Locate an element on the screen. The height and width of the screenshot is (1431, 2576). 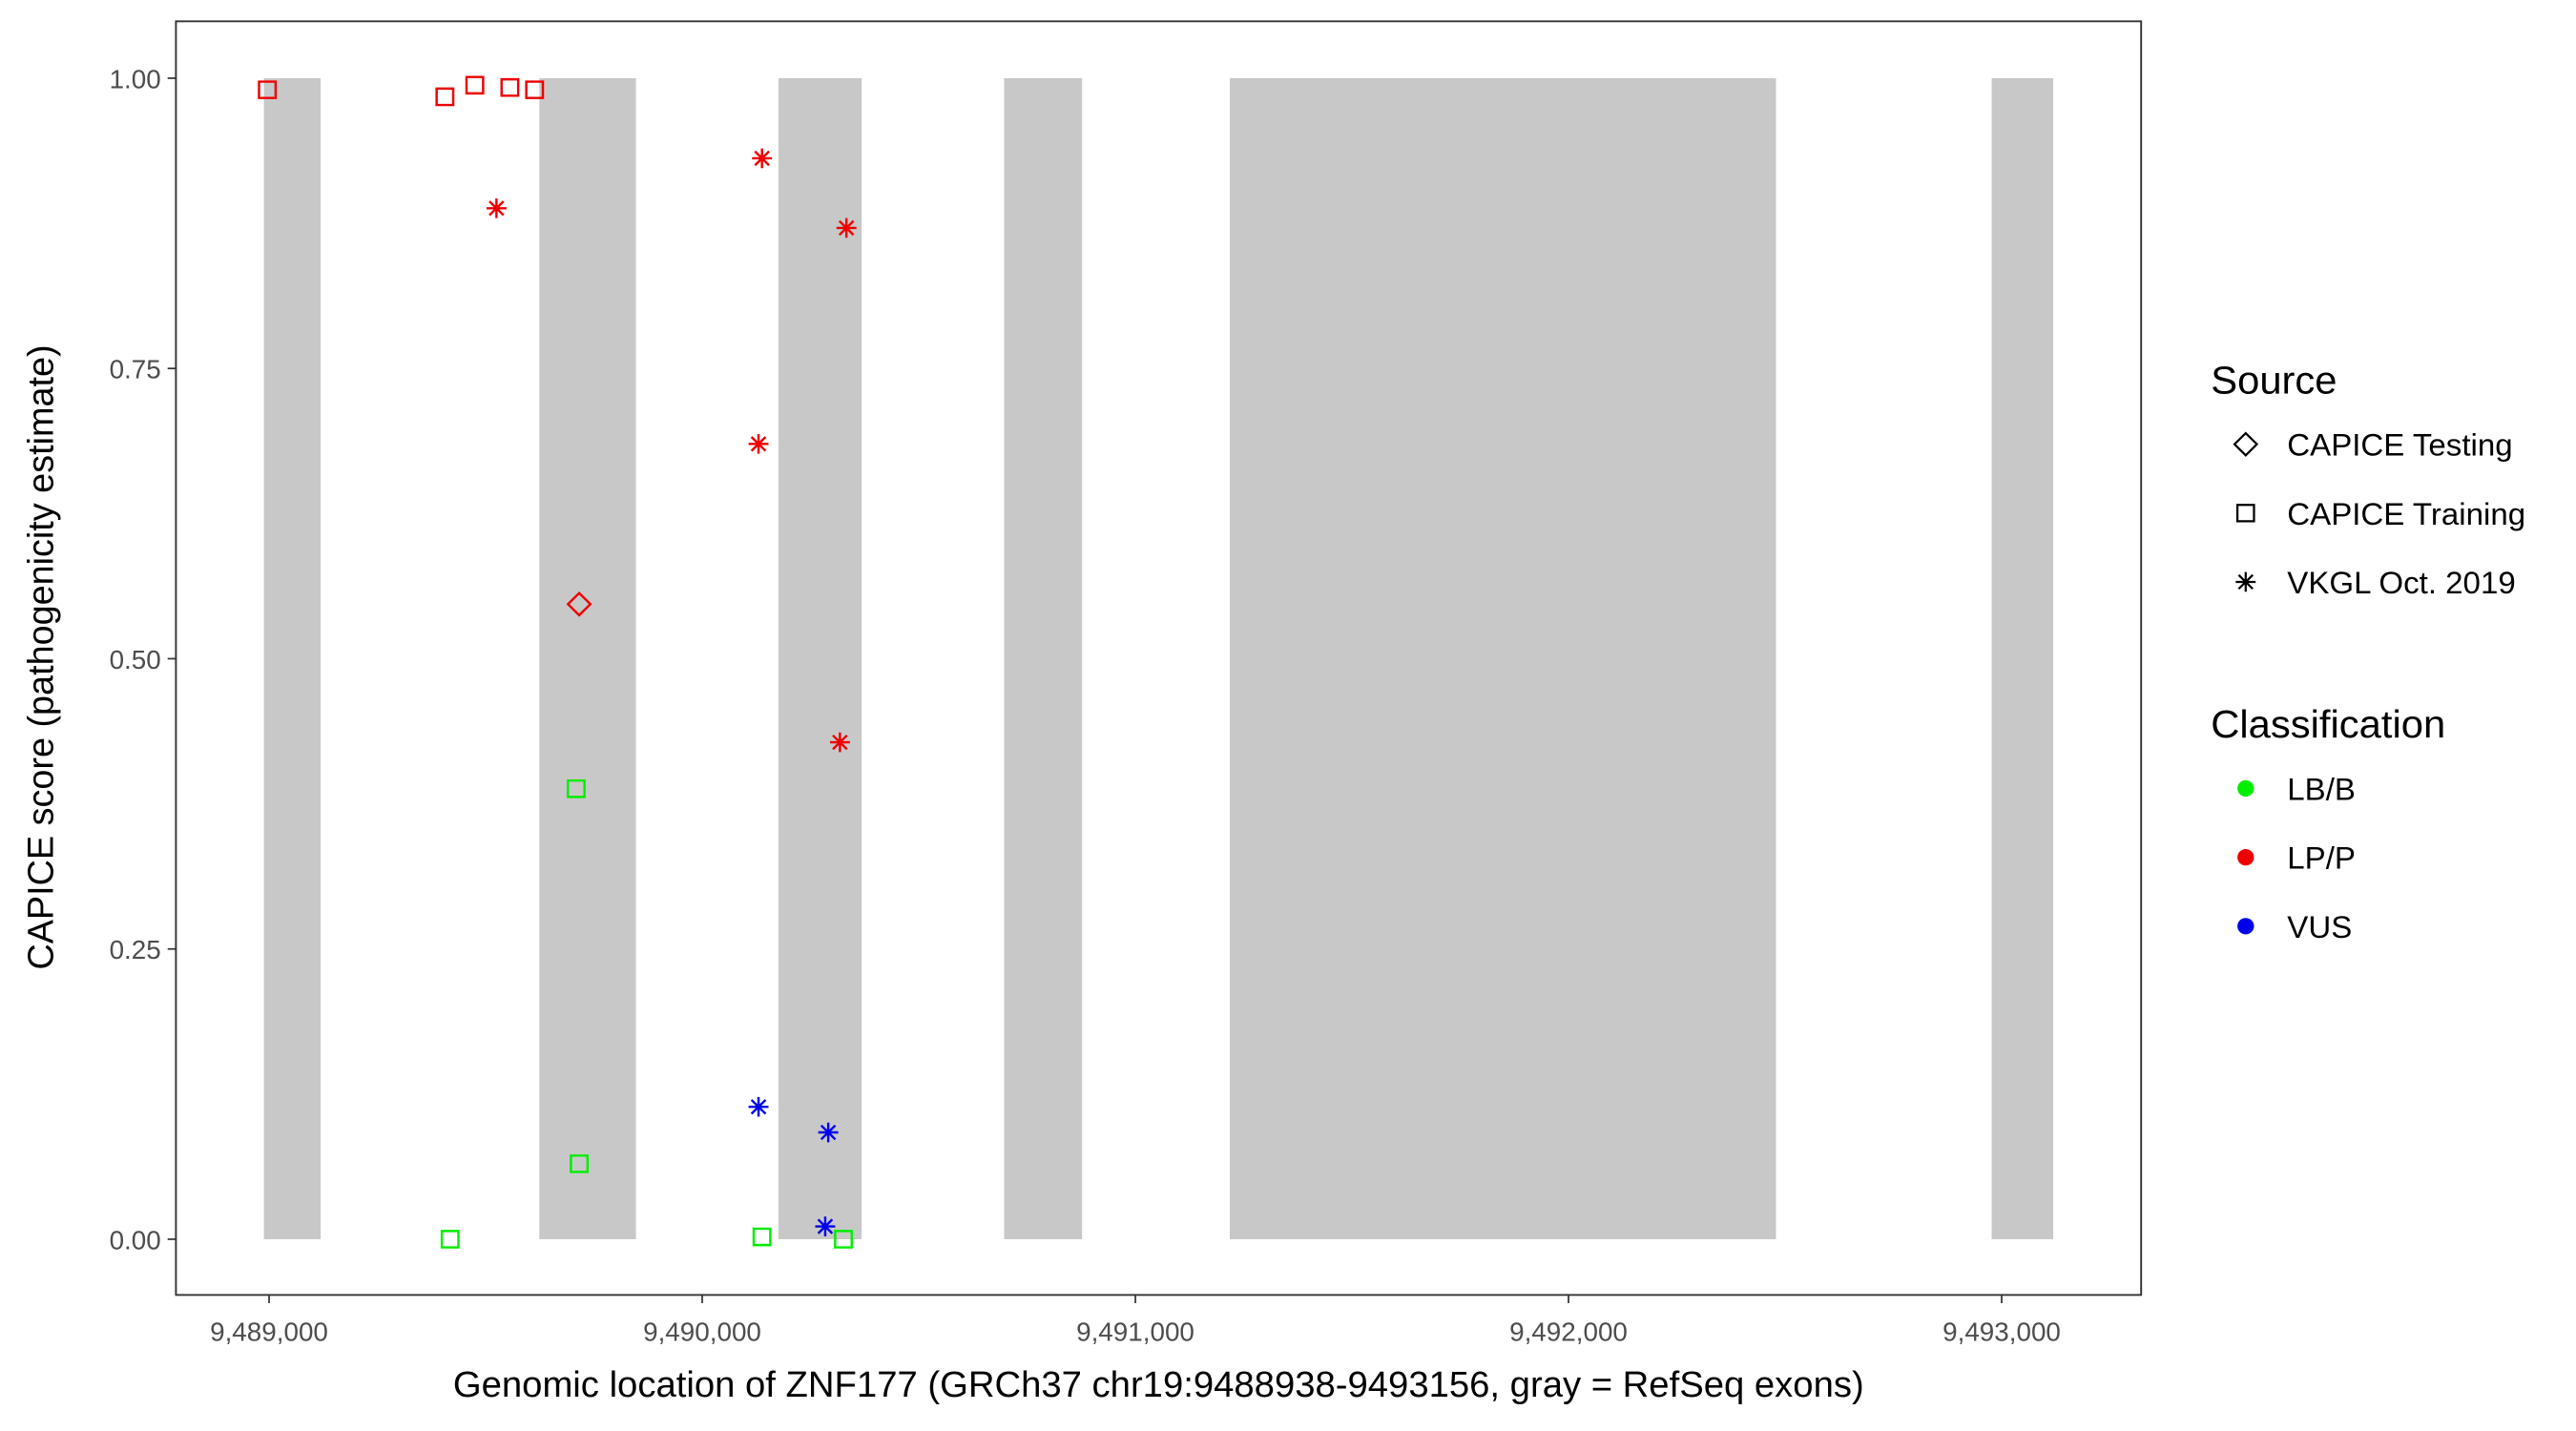
legend-title: Source is located at coordinates (2274, 380).